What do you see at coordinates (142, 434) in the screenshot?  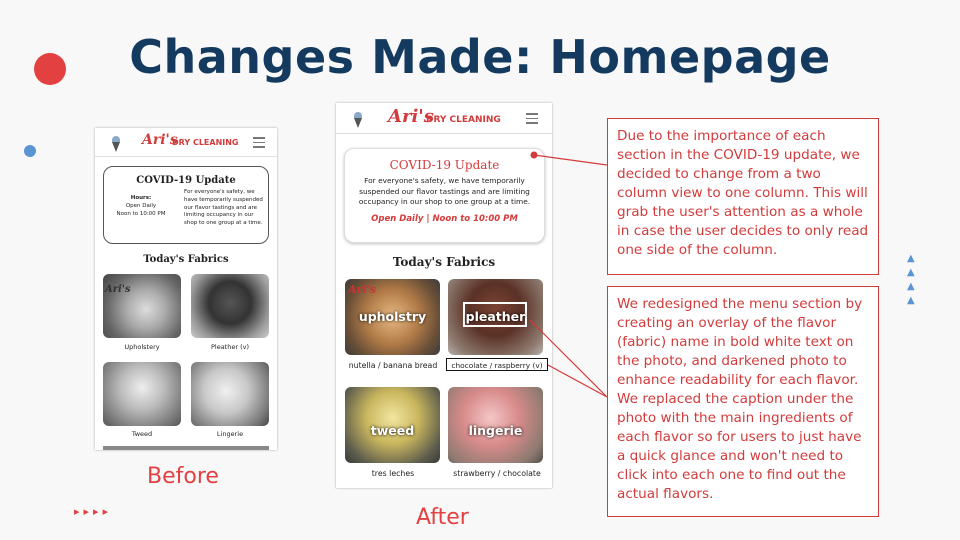 I see `fabric-label-tweed: Tweed` at bounding box center [142, 434].